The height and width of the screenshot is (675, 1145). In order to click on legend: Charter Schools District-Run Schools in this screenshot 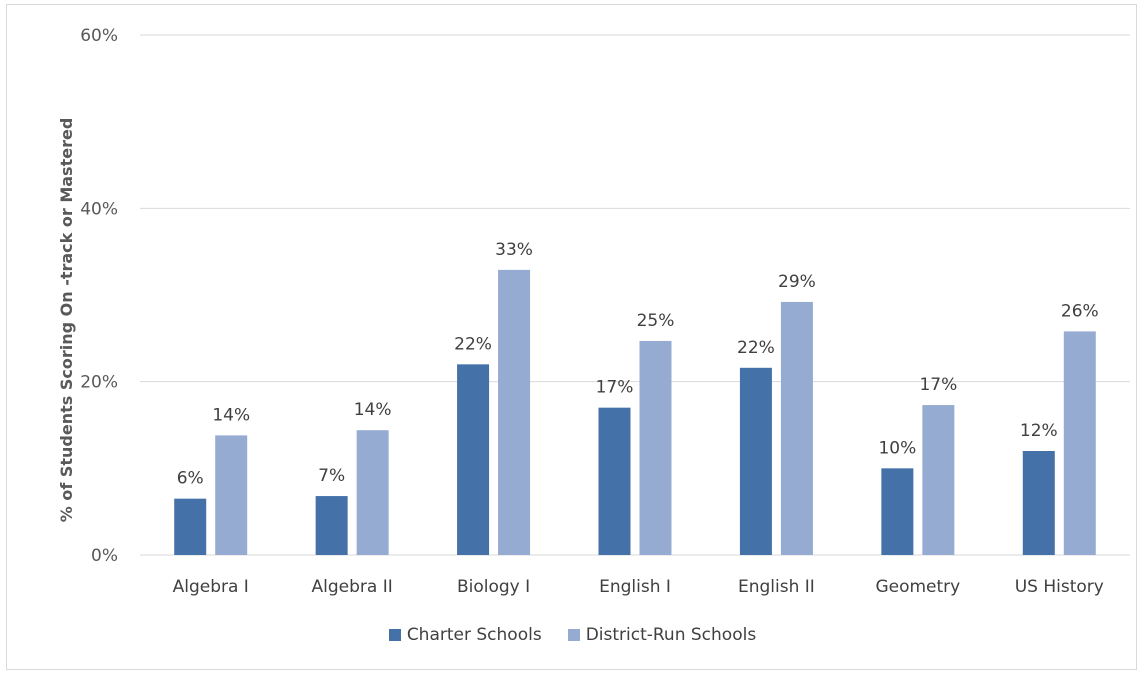, I will do `click(572, 635)`.